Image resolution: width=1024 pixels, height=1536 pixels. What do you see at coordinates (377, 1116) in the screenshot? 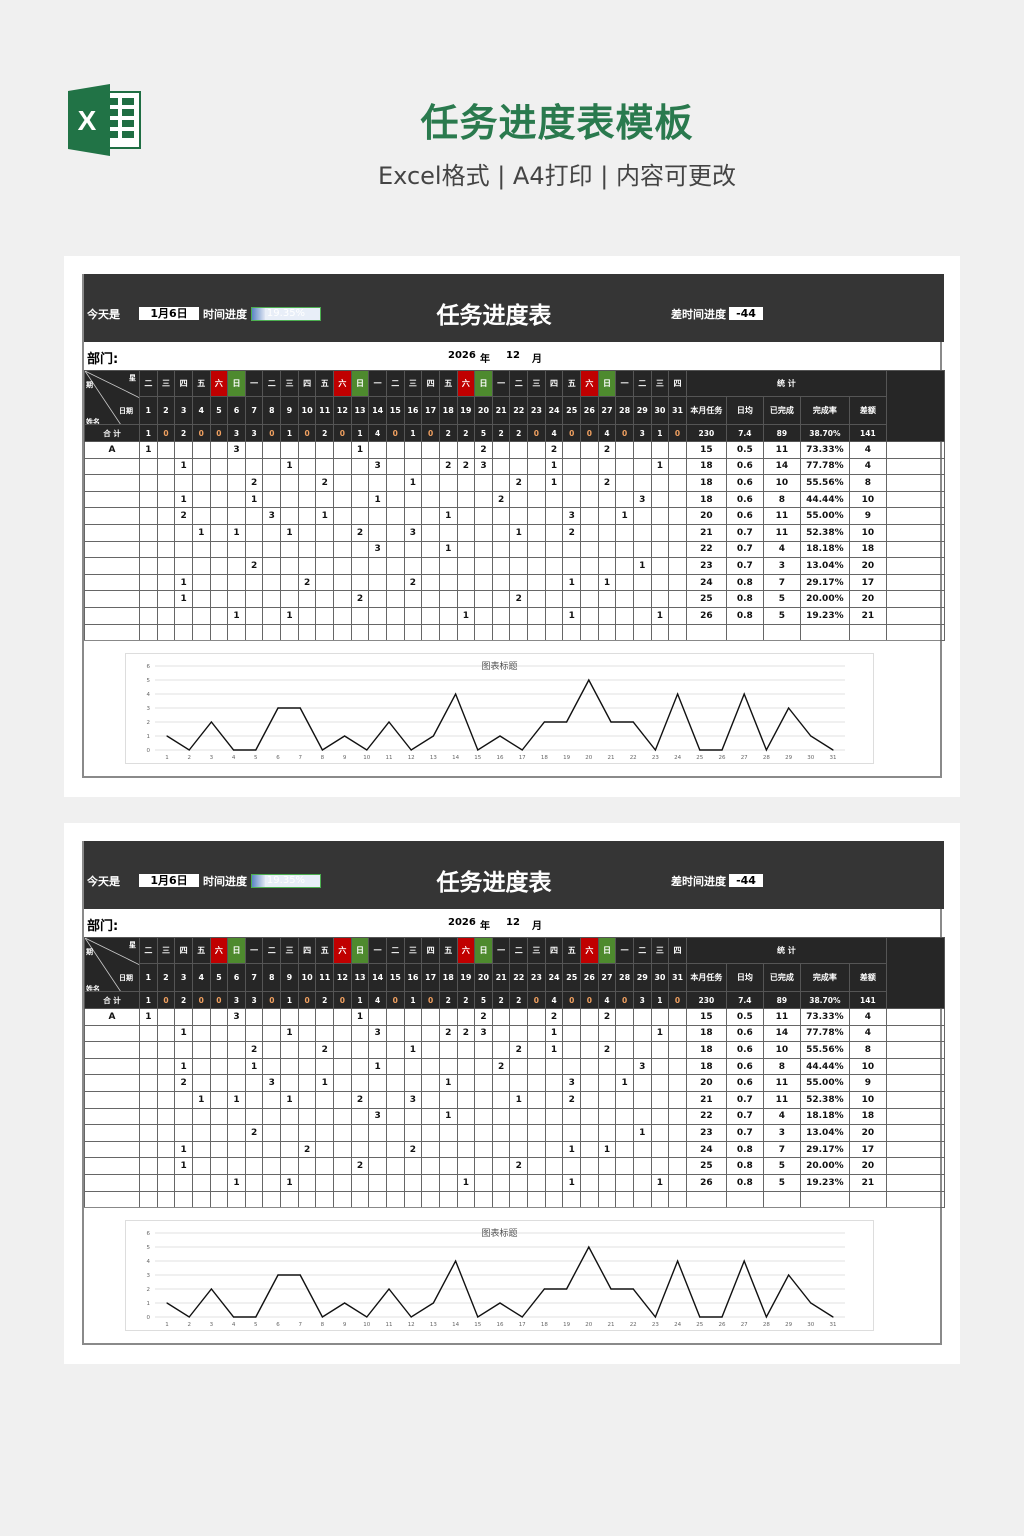
I see `task-cell: 3` at bounding box center [377, 1116].